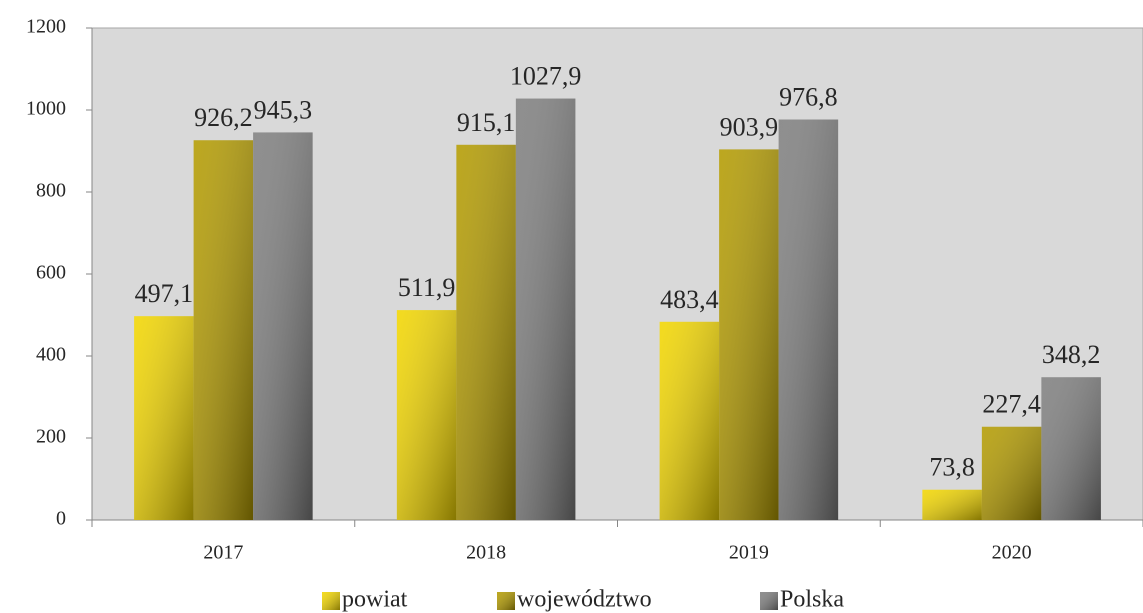  Describe the element at coordinates (689, 299) in the screenshot. I see `value-label: 483,4` at that location.